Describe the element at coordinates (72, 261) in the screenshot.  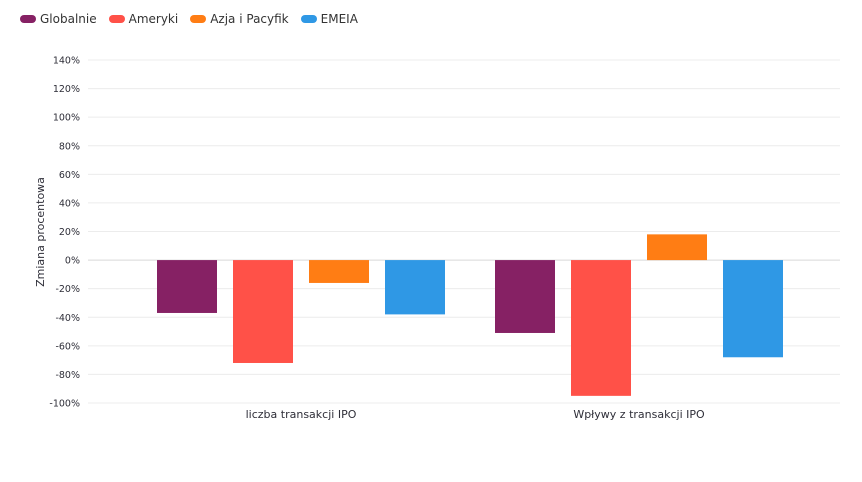
I see `y-tick-label: 0%` at that location.